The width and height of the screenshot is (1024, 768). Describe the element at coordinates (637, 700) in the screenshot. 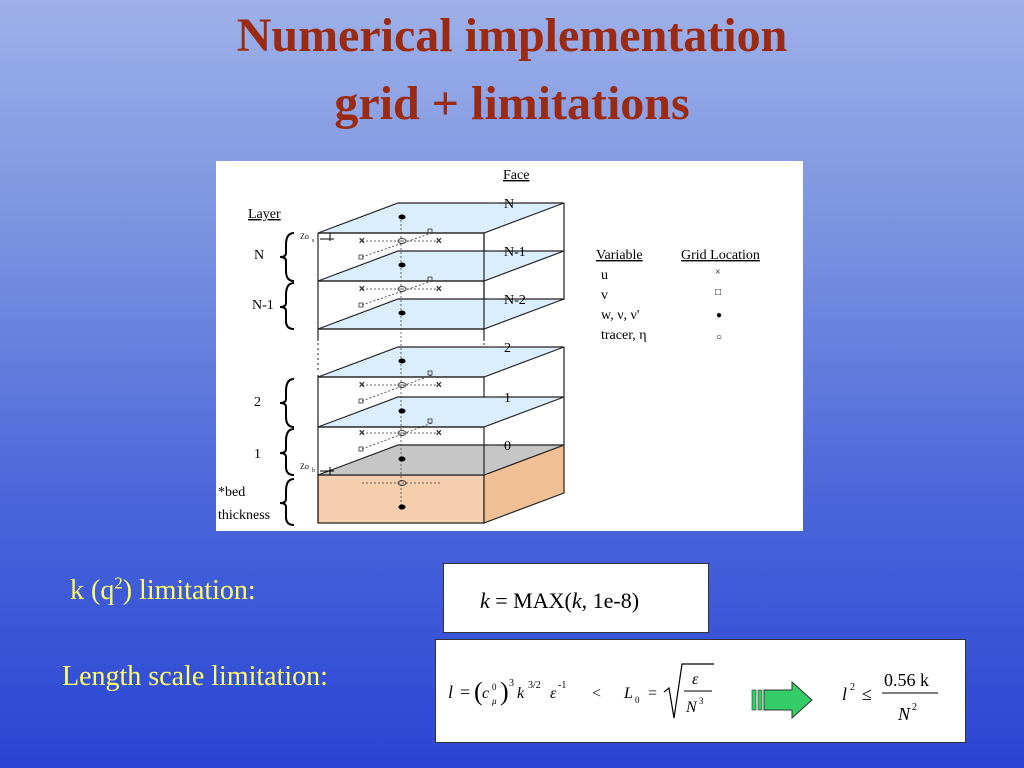

I see `eq-L0-sub: 0` at that location.